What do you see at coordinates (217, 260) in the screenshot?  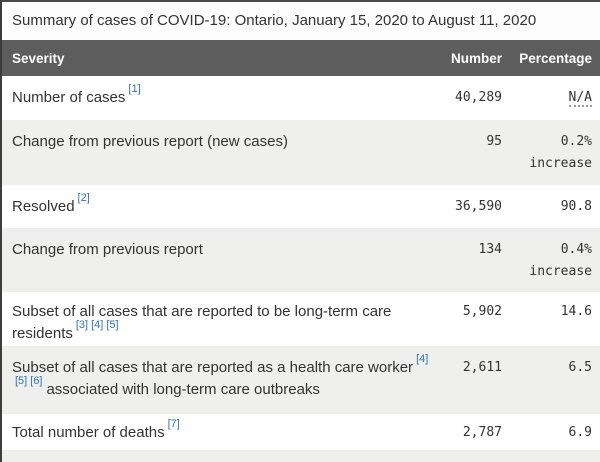 I see `severity-cell: Change from previous report` at bounding box center [217, 260].